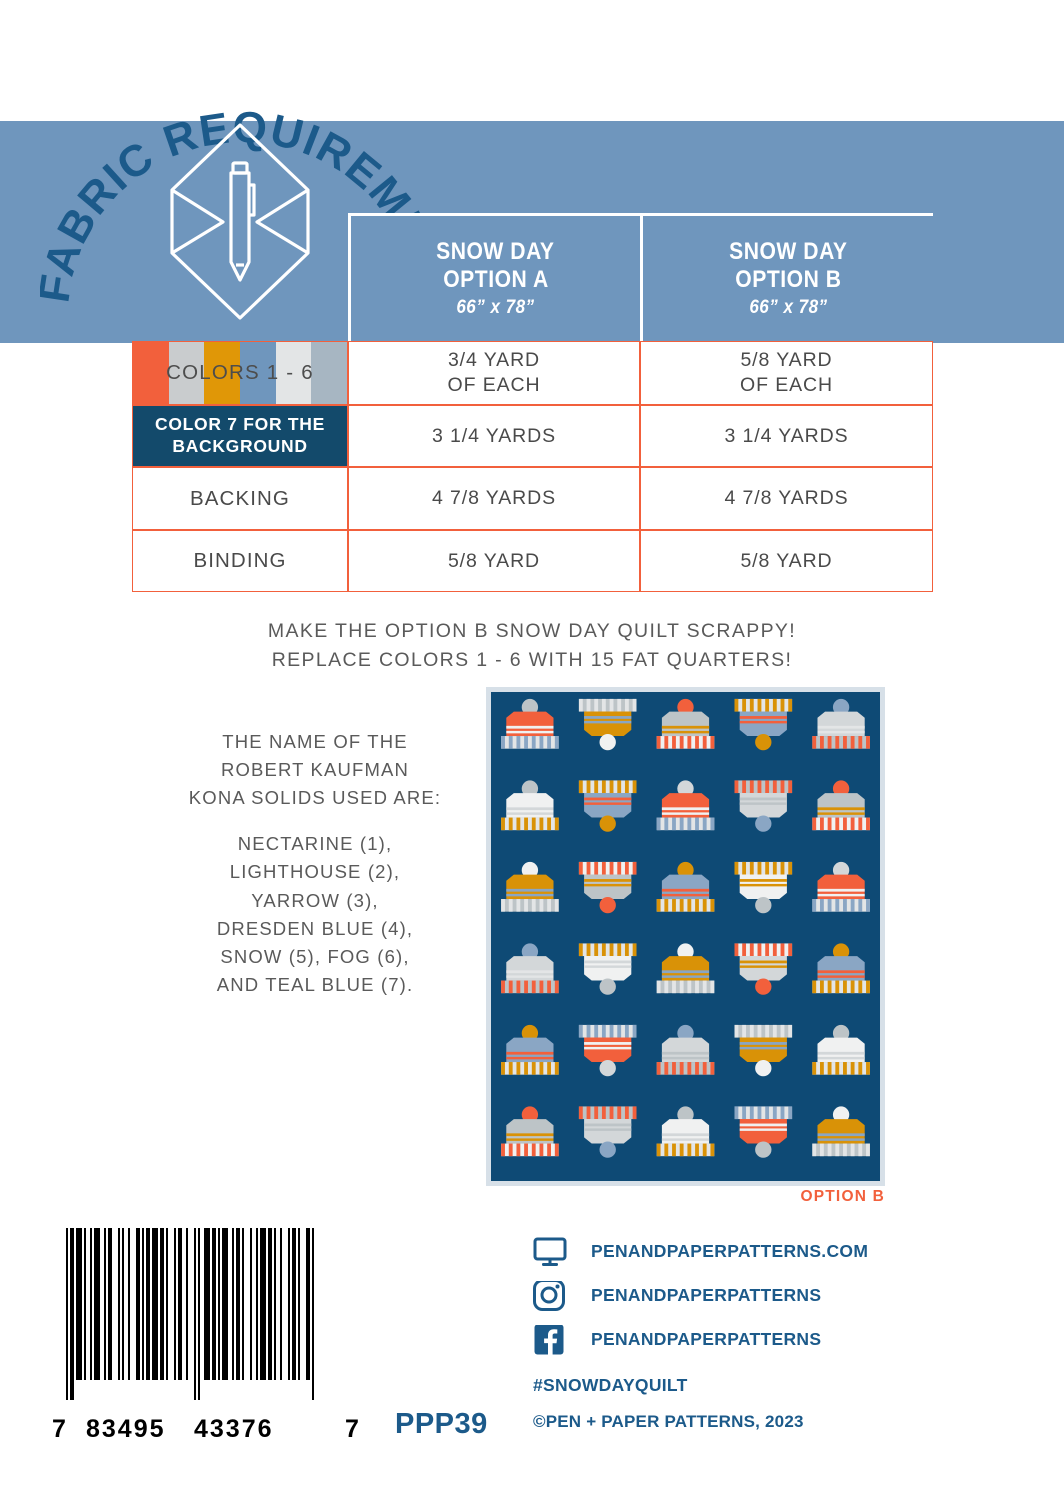  I want to click on kona-intro-line2: ROBERT KAUFMAN, so click(315, 770).